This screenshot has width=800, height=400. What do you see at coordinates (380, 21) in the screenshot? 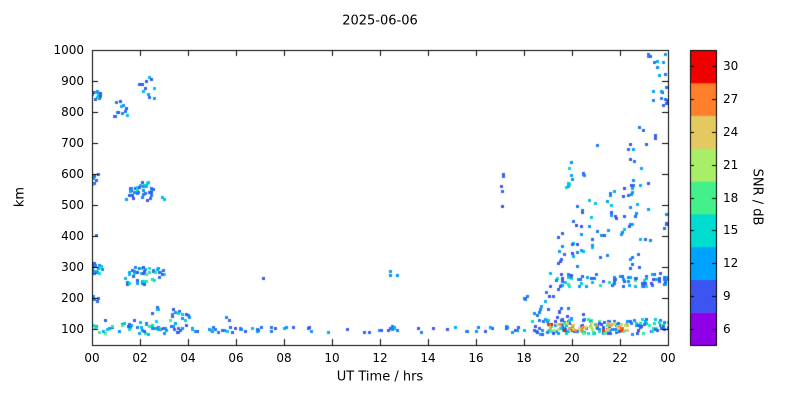
I see `chart-title: 2025-06-06` at bounding box center [380, 21].